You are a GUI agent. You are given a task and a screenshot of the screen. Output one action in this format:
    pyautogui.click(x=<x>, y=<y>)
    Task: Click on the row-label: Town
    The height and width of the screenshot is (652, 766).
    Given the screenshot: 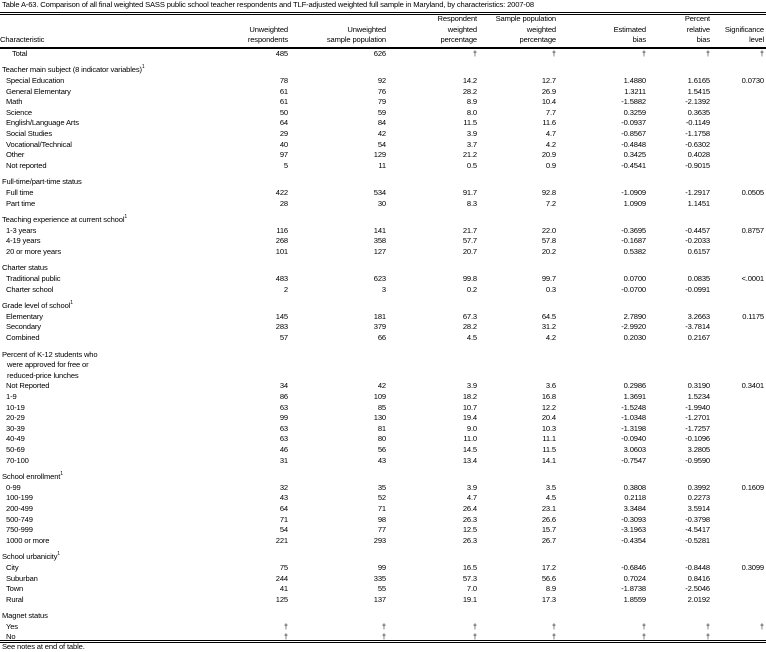 What is the action you would take?
    pyautogui.click(x=15, y=589)
    